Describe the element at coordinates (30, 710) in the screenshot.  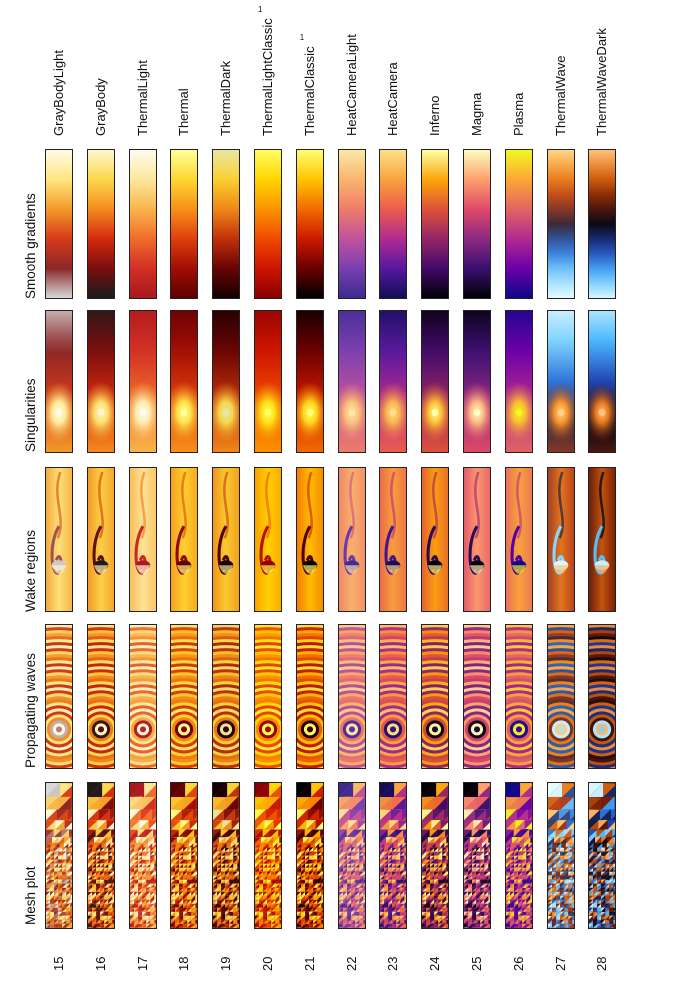
I see `row-label-waves: Propagating waves` at that location.